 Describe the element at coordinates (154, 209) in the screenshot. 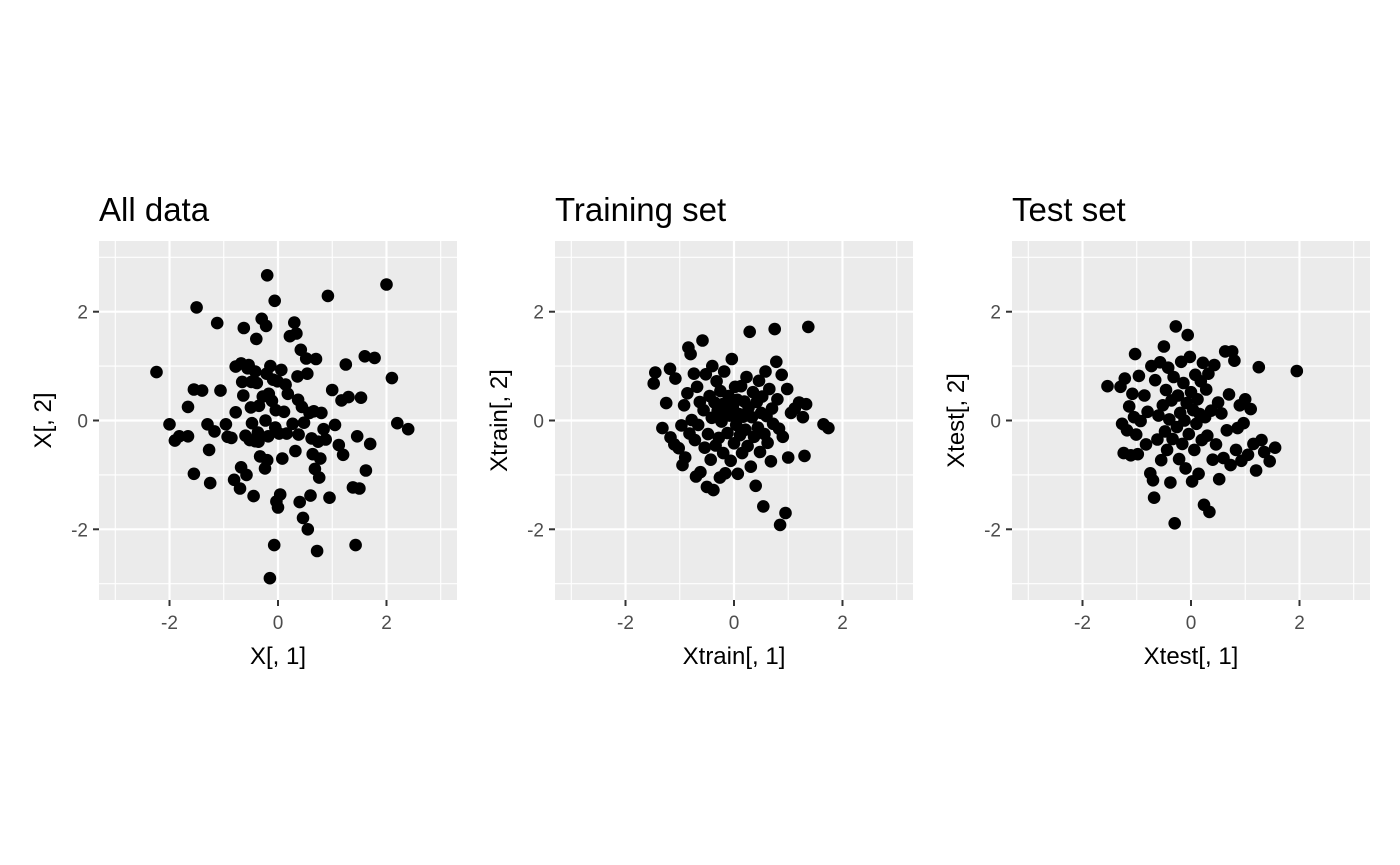

I see `panel-title: All data` at that location.